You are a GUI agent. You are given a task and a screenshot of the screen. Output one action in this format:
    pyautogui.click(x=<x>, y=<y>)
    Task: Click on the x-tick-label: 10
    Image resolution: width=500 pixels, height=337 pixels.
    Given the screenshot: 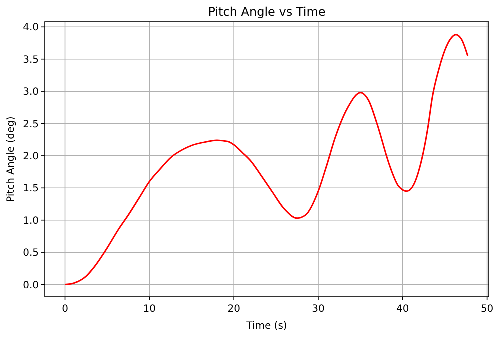 What is the action you would take?
    pyautogui.click(x=149, y=309)
    